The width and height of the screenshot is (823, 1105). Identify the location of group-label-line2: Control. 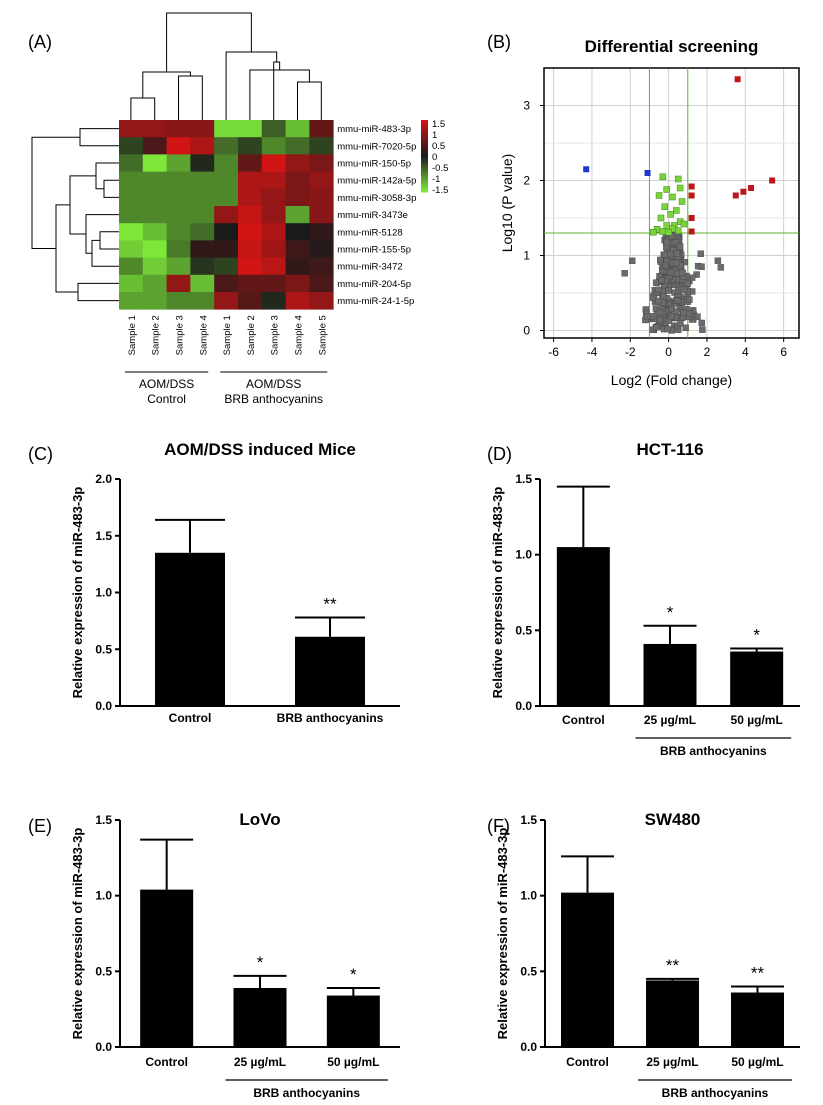
(166, 399).